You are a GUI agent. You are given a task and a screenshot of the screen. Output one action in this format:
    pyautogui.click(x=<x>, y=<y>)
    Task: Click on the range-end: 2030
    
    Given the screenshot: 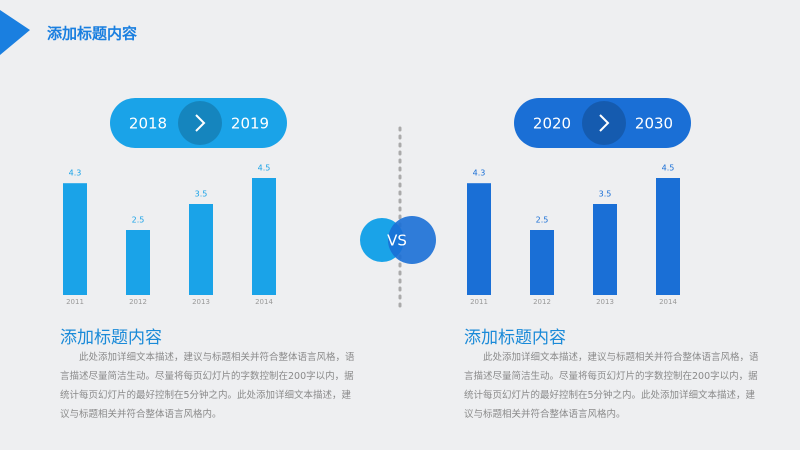 What is the action you would take?
    pyautogui.click(x=654, y=124)
    